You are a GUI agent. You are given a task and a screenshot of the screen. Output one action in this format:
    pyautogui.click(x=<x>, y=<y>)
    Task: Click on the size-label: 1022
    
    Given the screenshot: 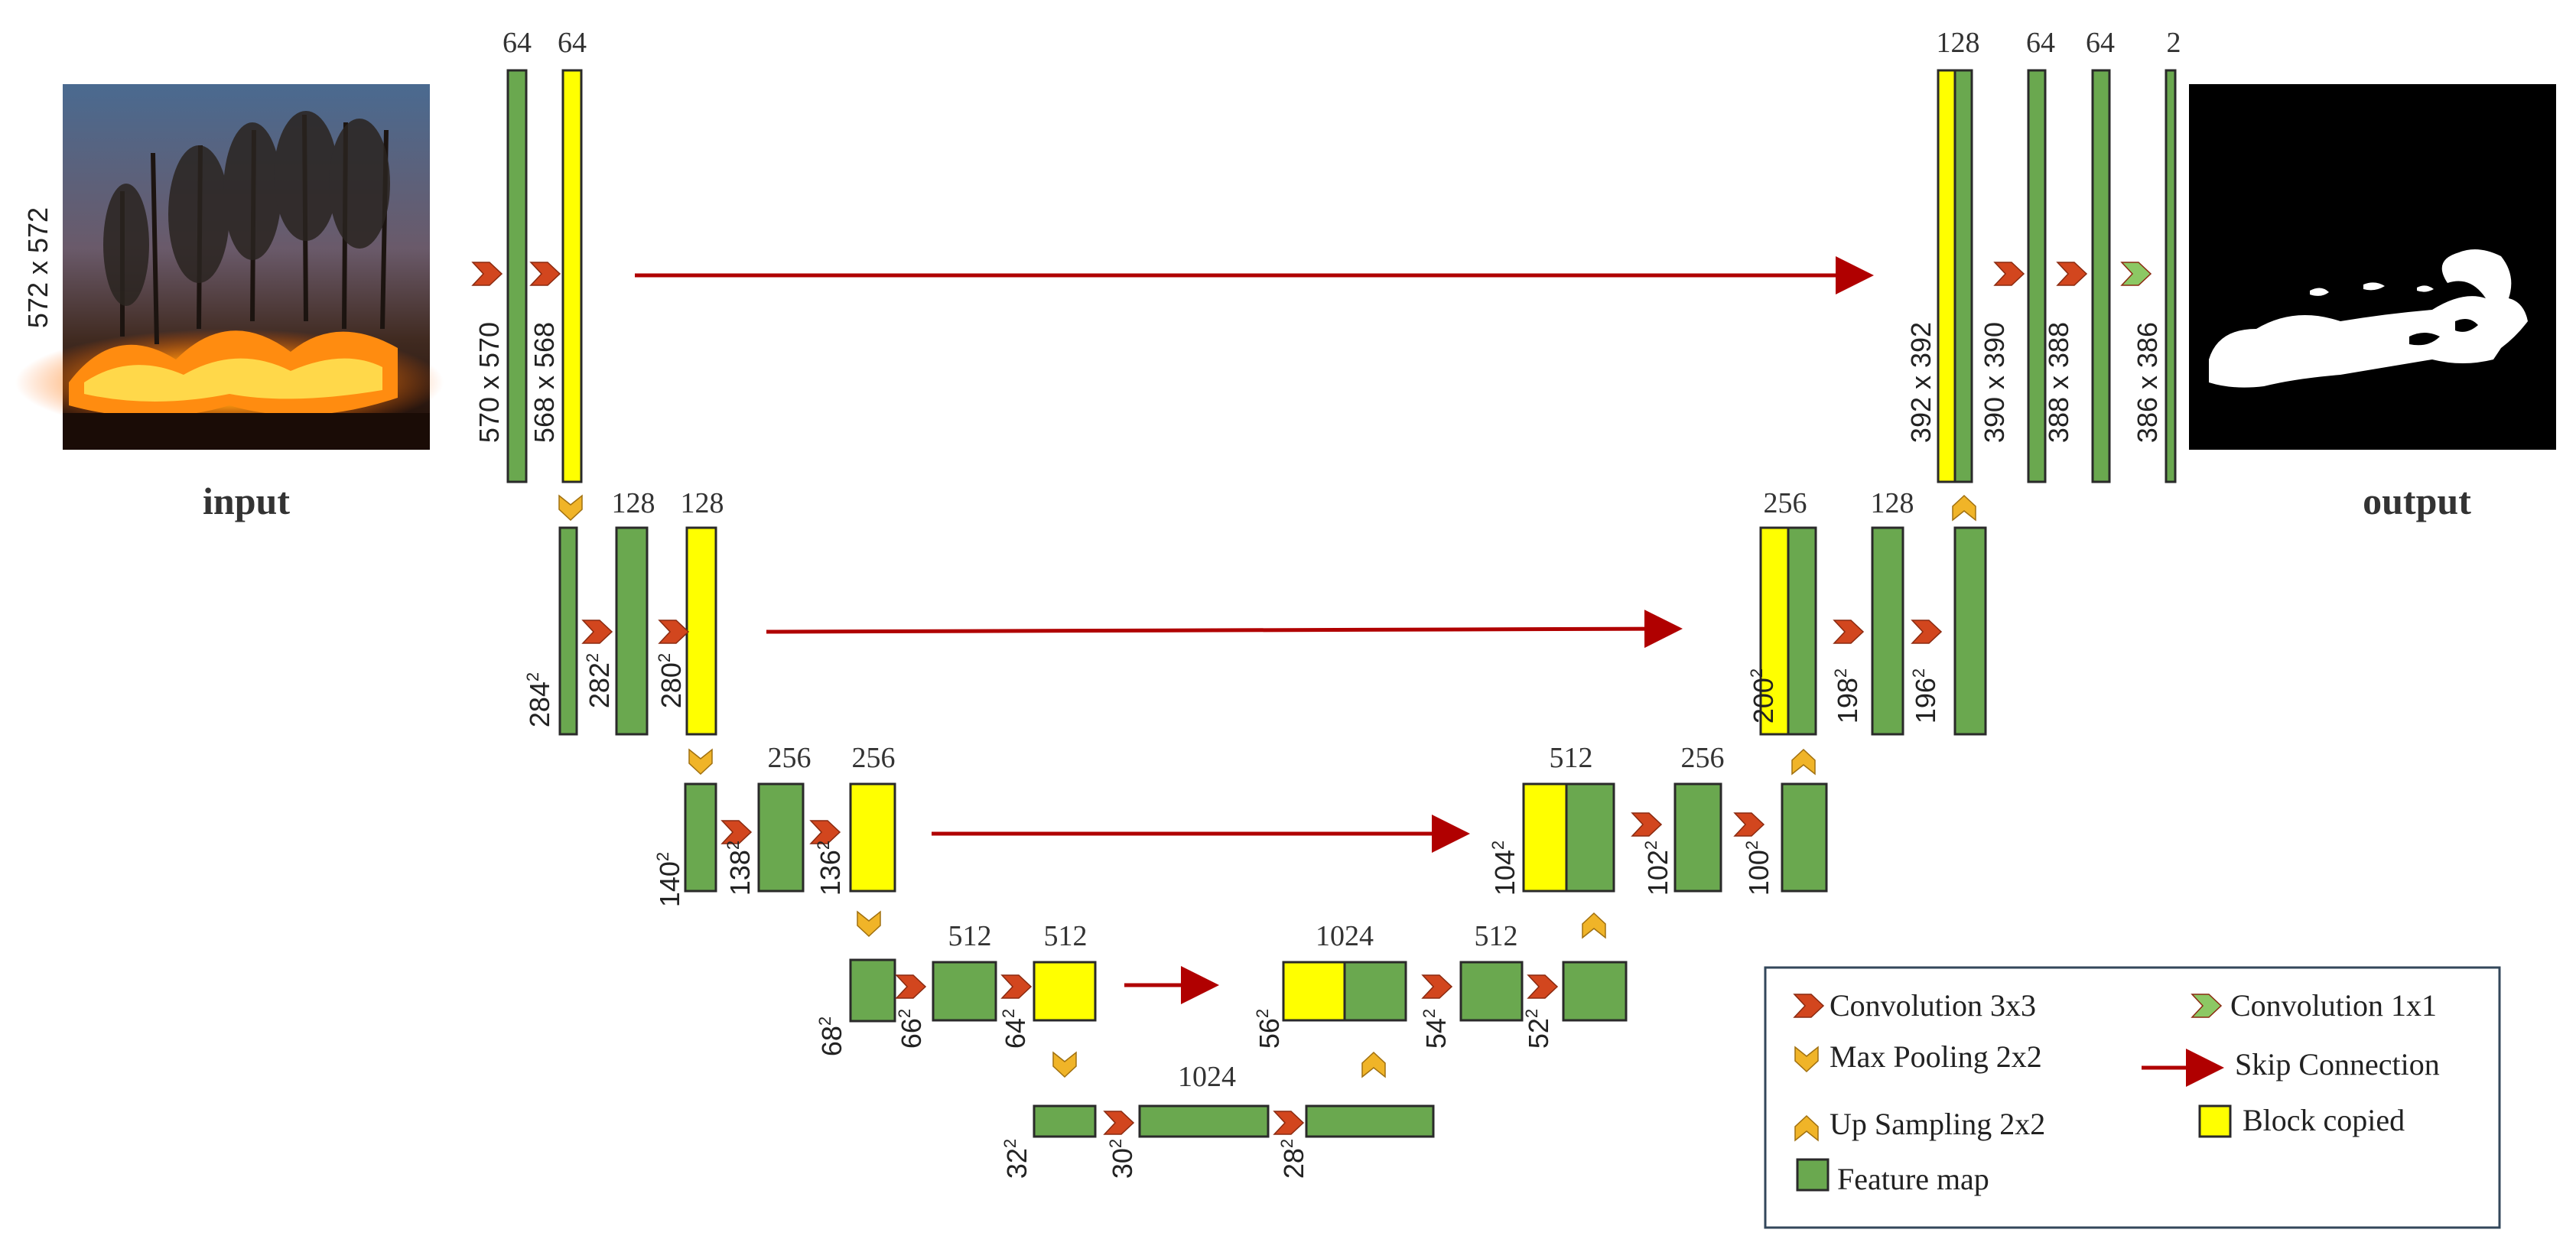 What is the action you would take?
    pyautogui.click(x=1657, y=869)
    